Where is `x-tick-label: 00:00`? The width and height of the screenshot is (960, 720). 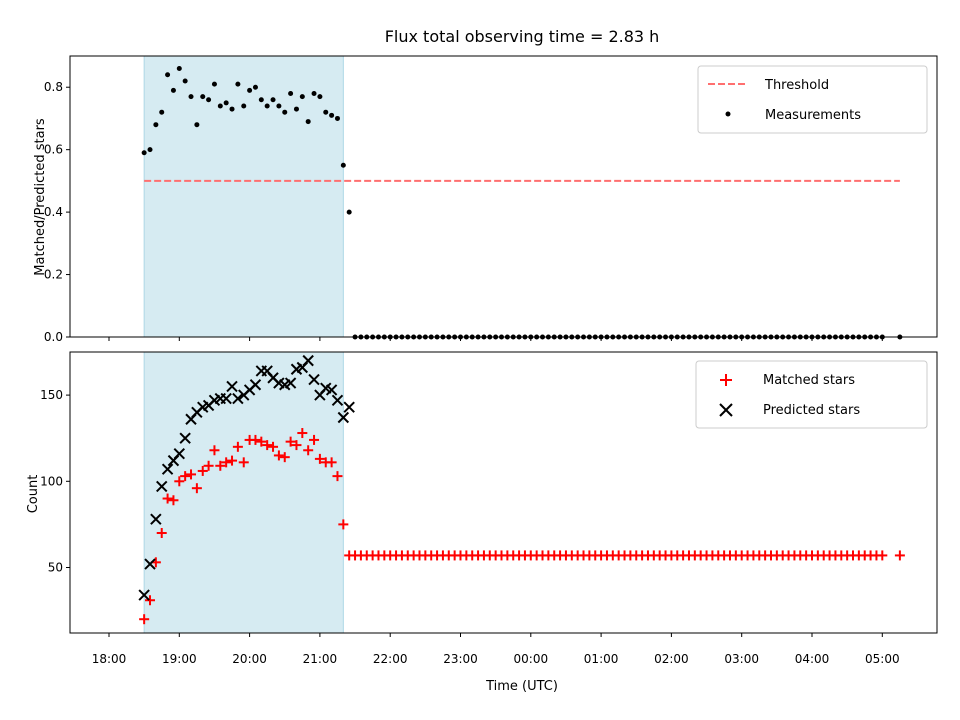 x-tick-label: 00:00 is located at coordinates (531, 659).